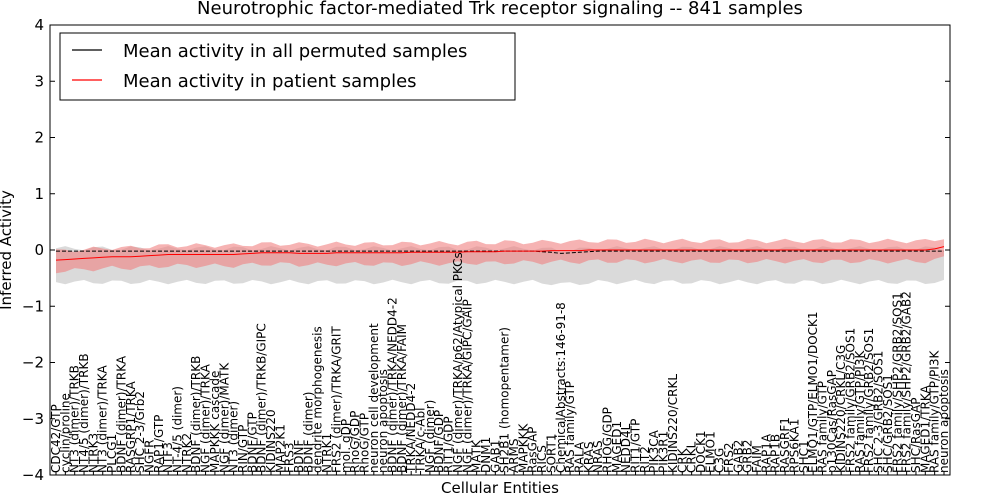 The width and height of the screenshot is (1000, 500). Describe the element at coordinates (290, 458) in the screenshot. I see `entity-label: FRS3` at that location.